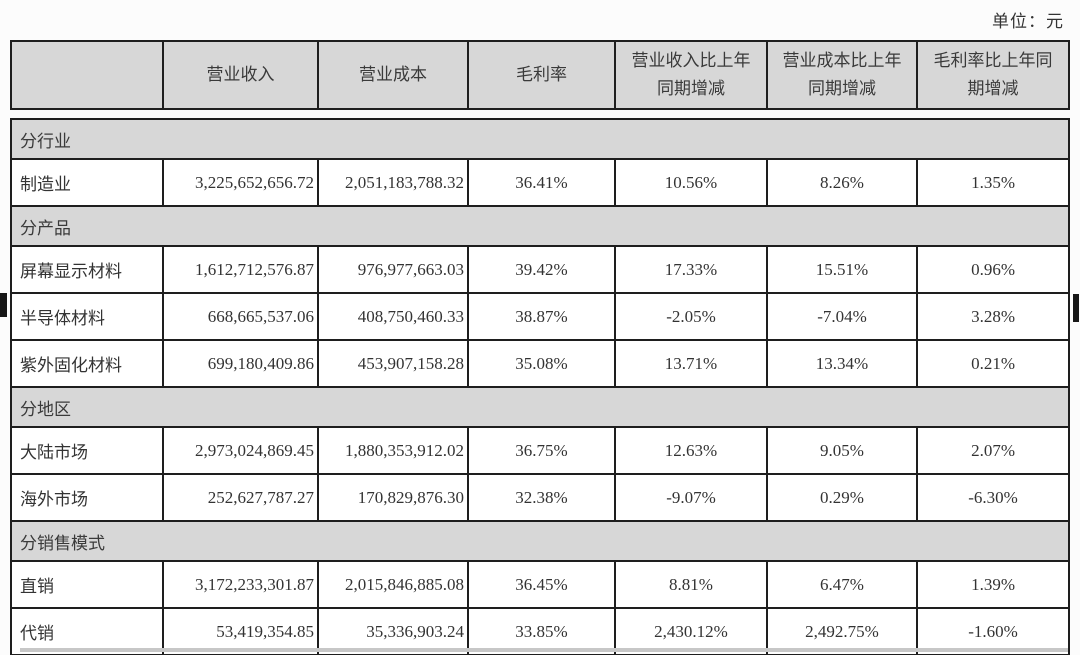 The height and width of the screenshot is (655, 1080). I want to click on cell-cost-yoy: 6.47%, so click(842, 584).